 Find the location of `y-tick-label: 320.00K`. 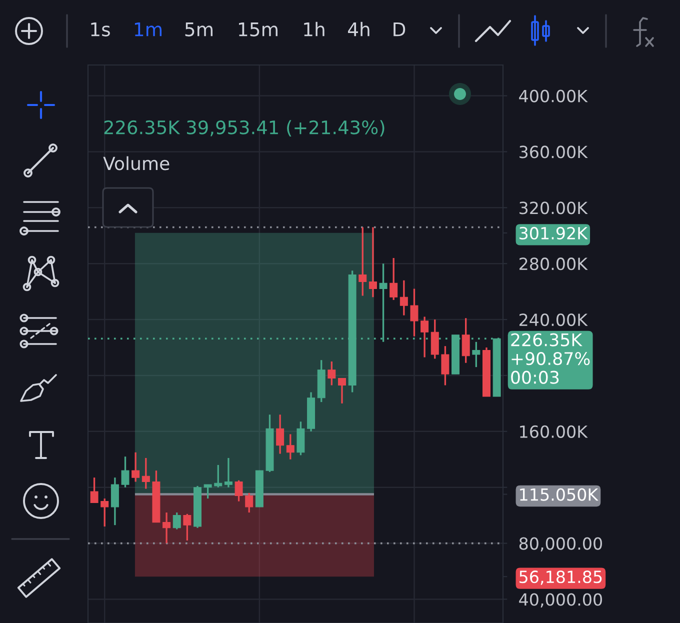

y-tick-label: 320.00K is located at coordinates (554, 208).